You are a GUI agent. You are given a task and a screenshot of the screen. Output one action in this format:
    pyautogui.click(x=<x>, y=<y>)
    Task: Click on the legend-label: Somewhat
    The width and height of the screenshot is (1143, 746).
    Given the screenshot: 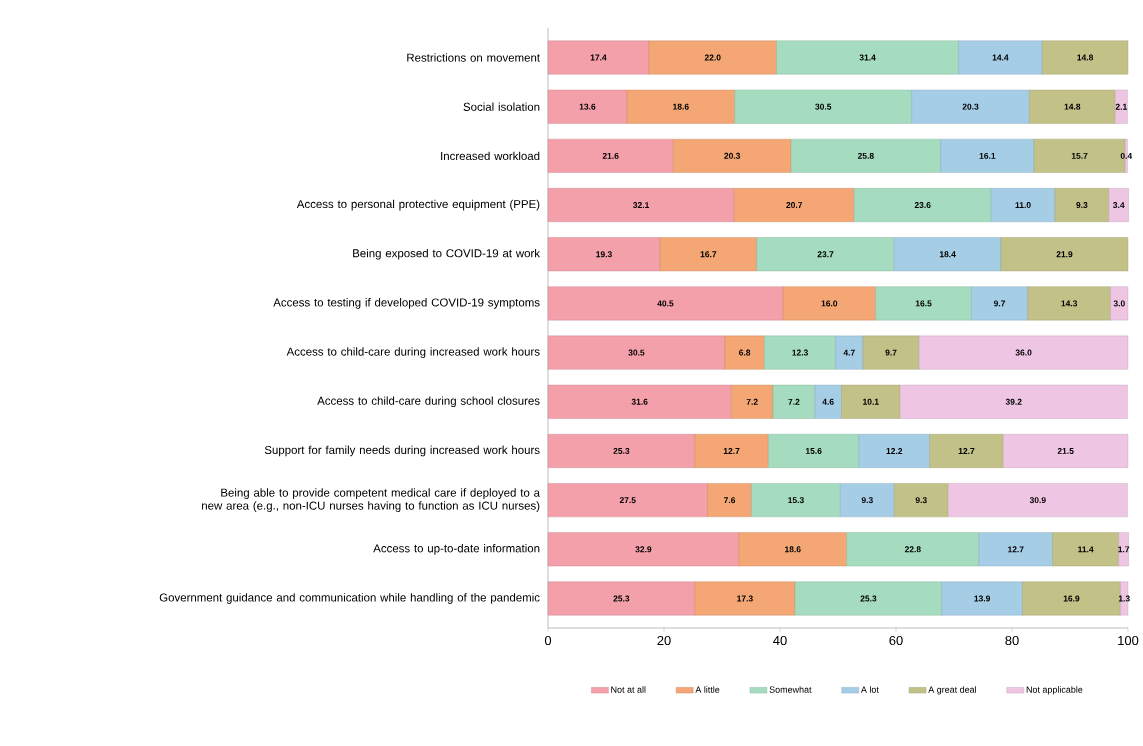 What is the action you would take?
    pyautogui.click(x=790, y=689)
    